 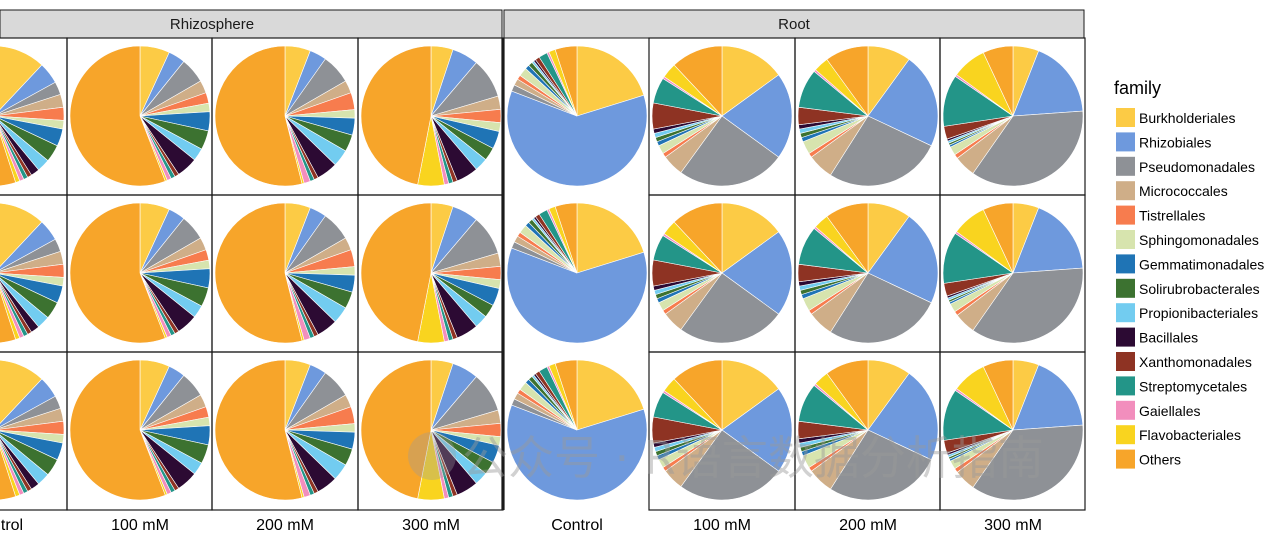 What do you see at coordinates (1190, 435) in the screenshot?
I see `legend-label: Flavobacteriales` at bounding box center [1190, 435].